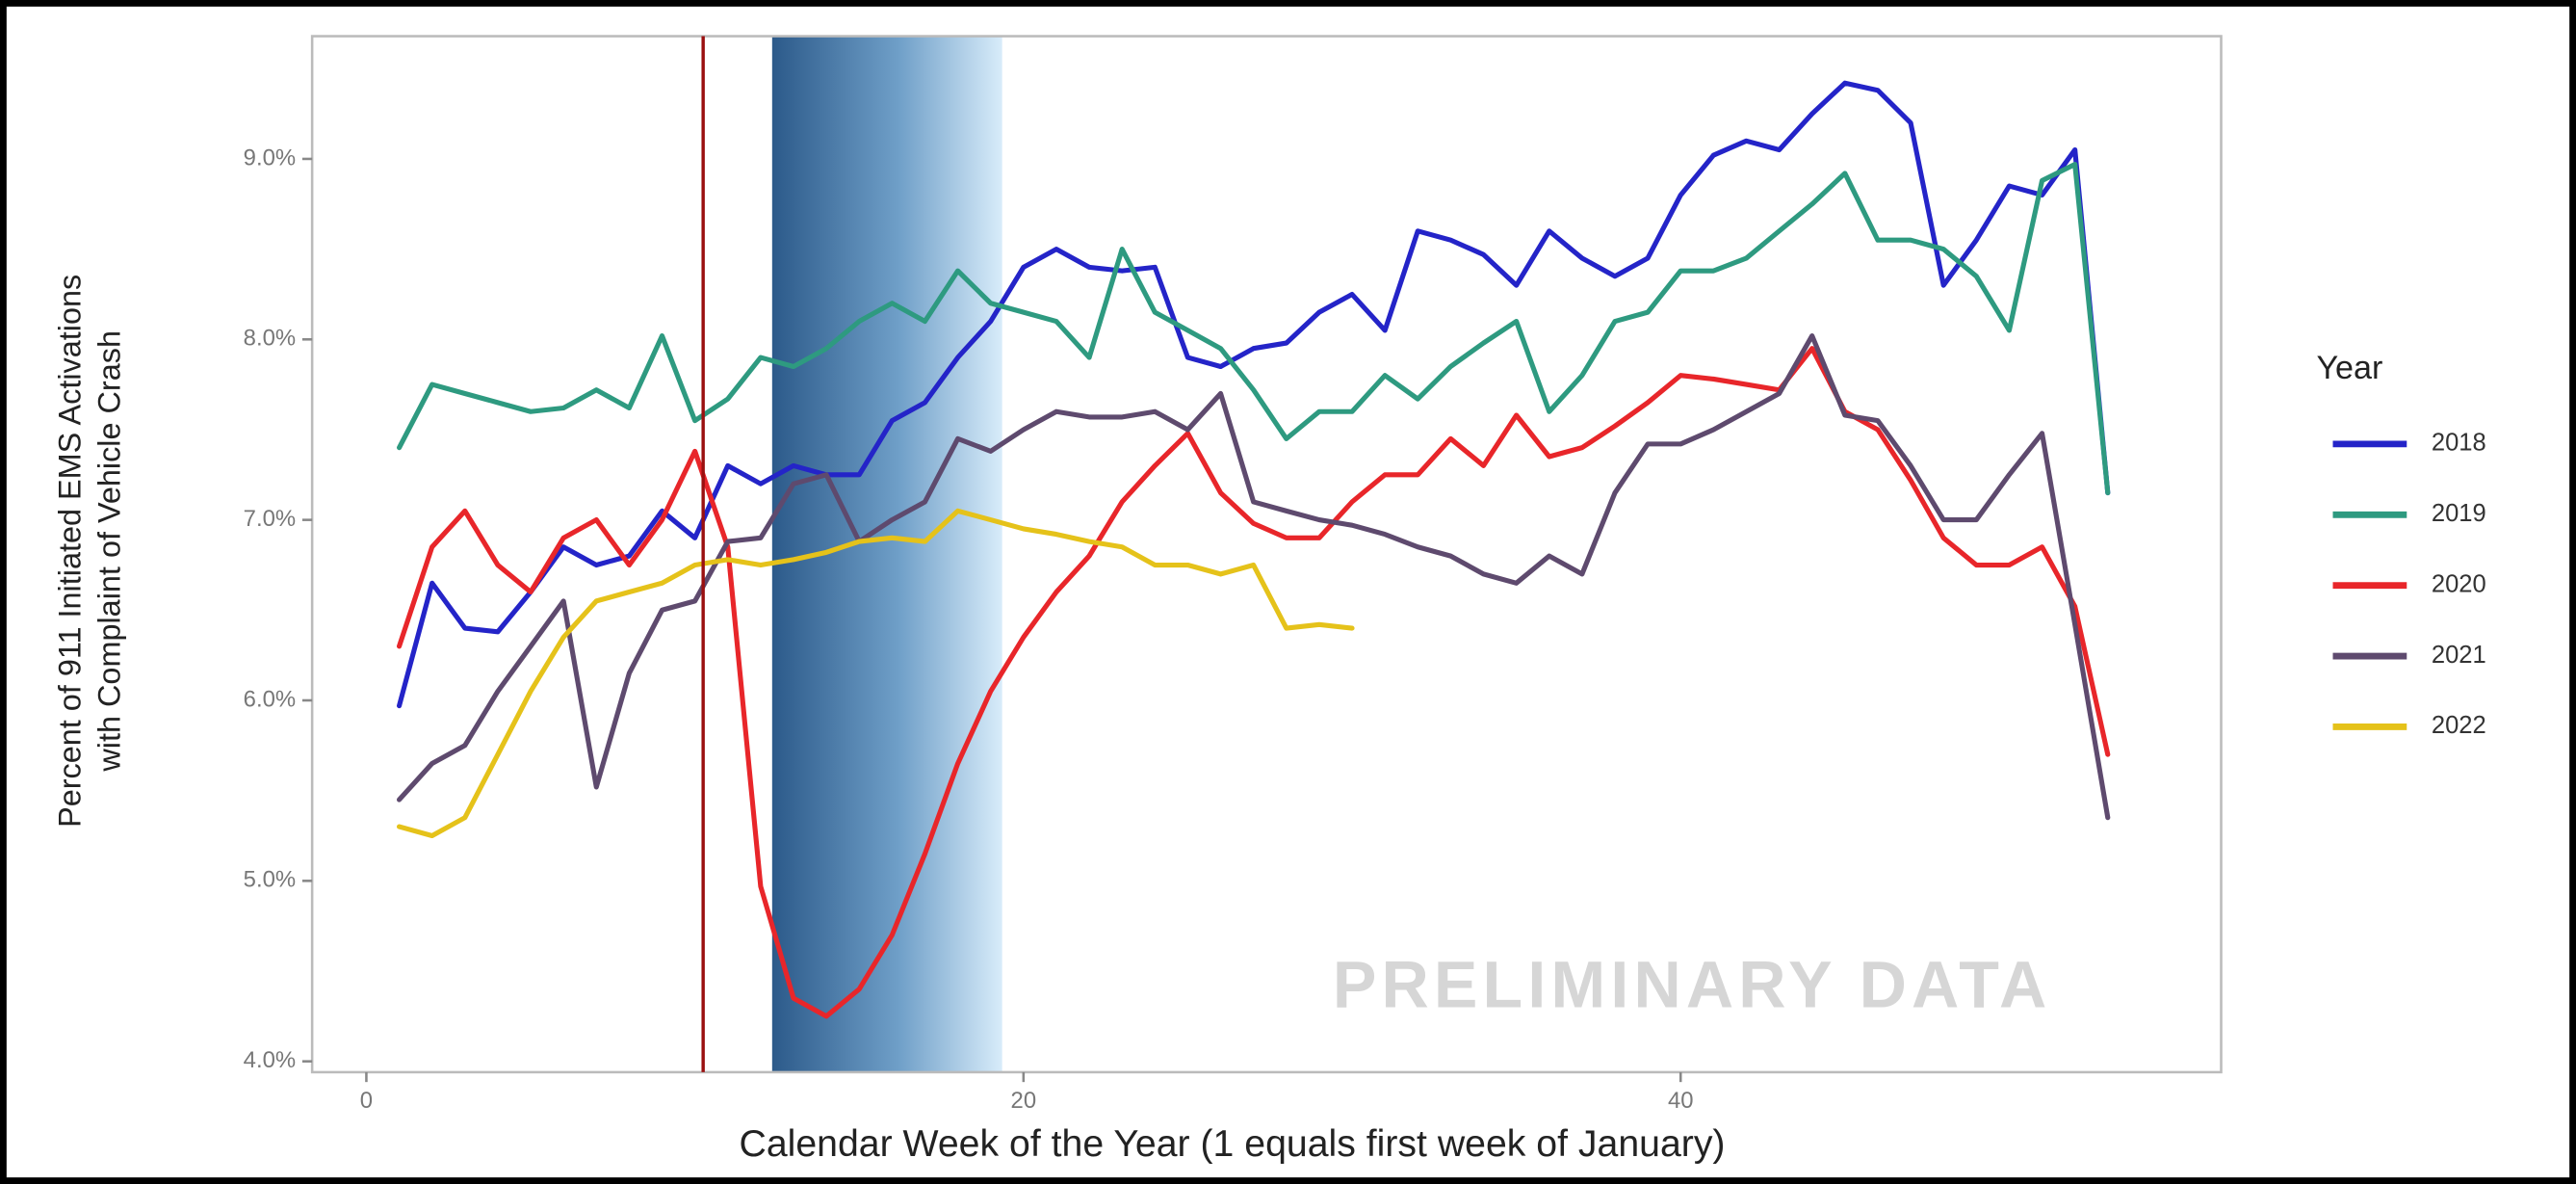  I want to click on x-tick-label: 40, so click(1681, 1101).